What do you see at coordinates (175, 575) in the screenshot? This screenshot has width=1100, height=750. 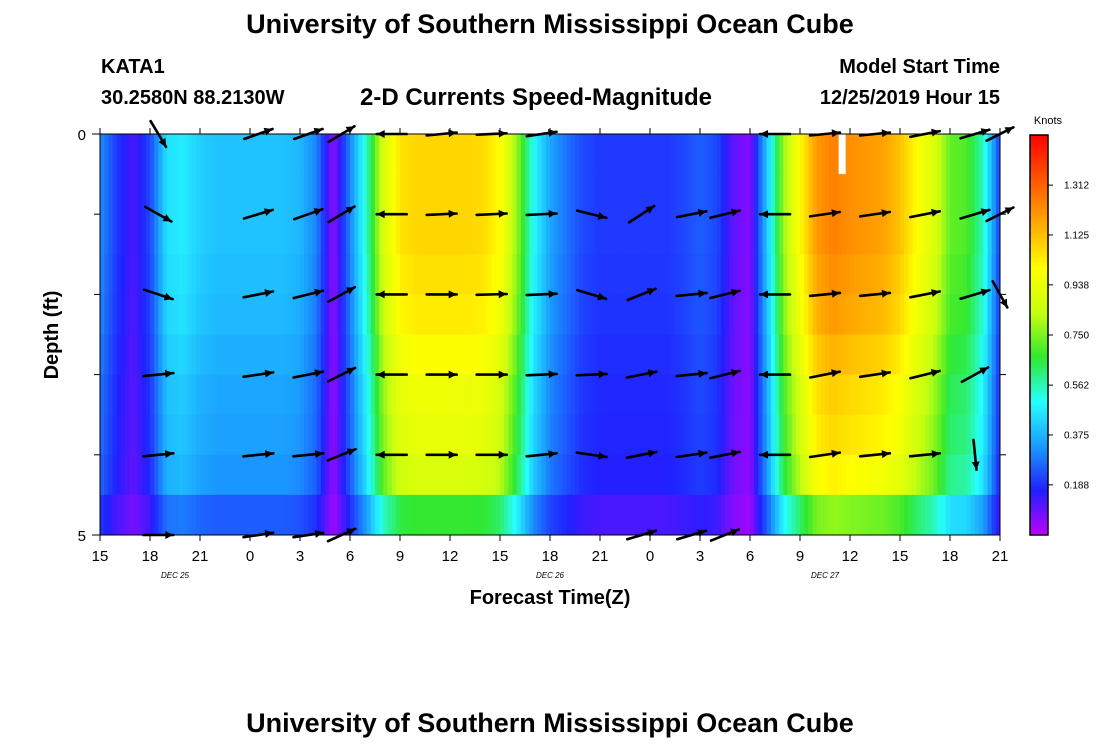 I see `x-date-label: DEC 25` at bounding box center [175, 575].